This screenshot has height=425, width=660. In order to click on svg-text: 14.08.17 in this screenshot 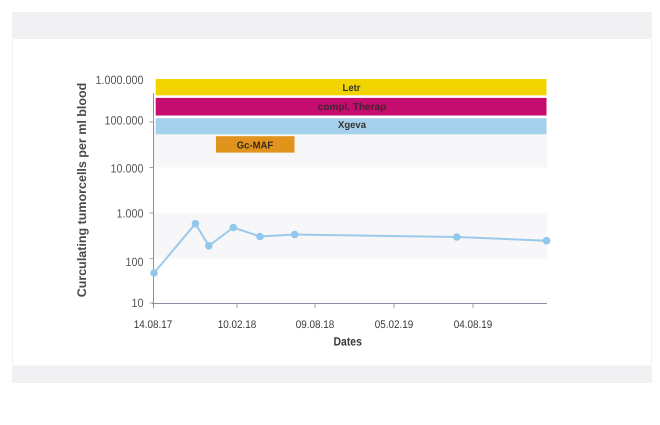, I will do `click(153, 325)`.